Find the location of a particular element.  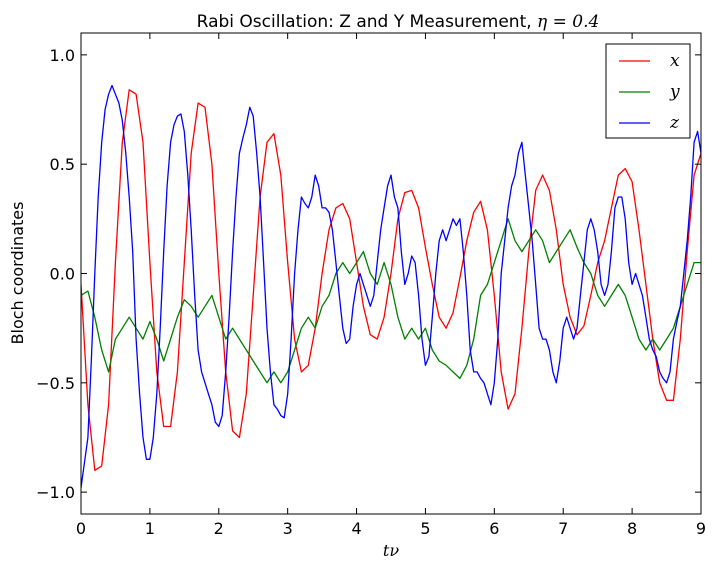

legend-items: xyz is located at coordinates (649, 92).